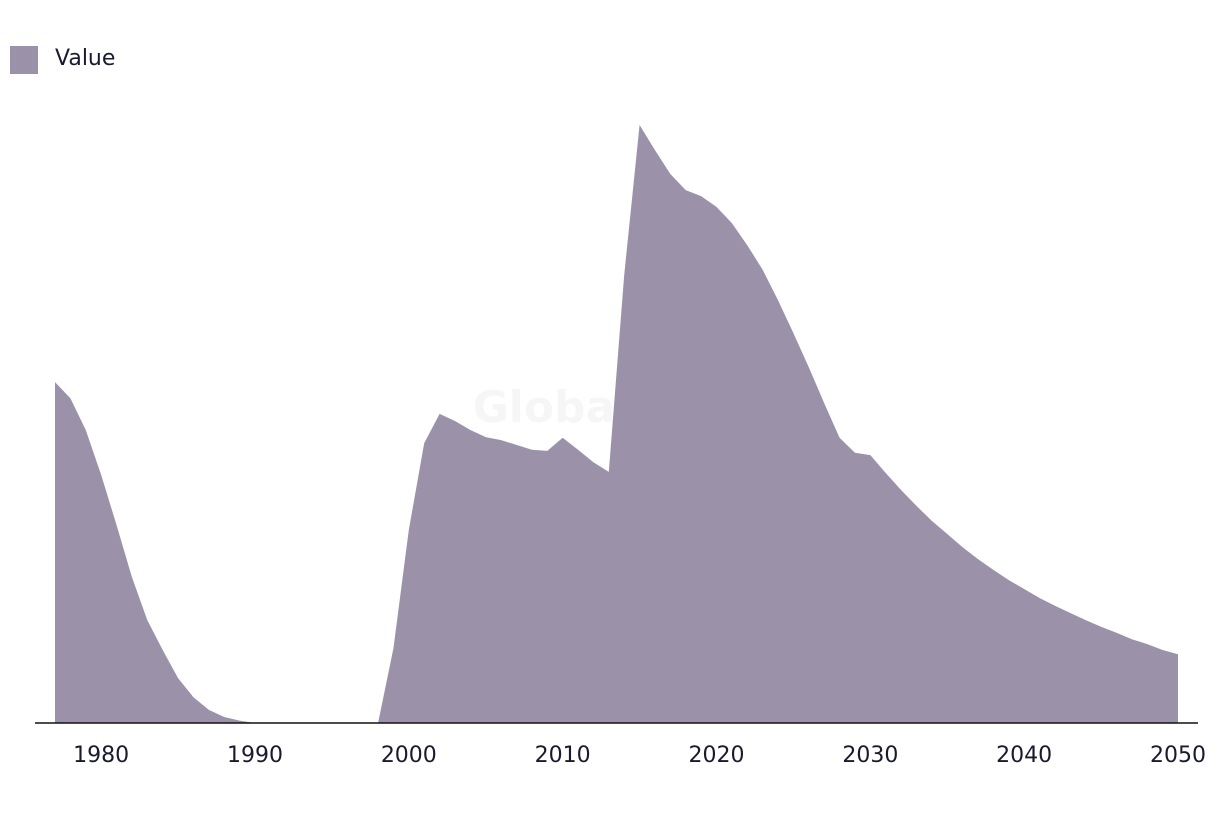 The height and width of the screenshot is (820, 1220). Describe the element at coordinates (716, 755) in the screenshot. I see `x-tick-label: 2020` at that location.